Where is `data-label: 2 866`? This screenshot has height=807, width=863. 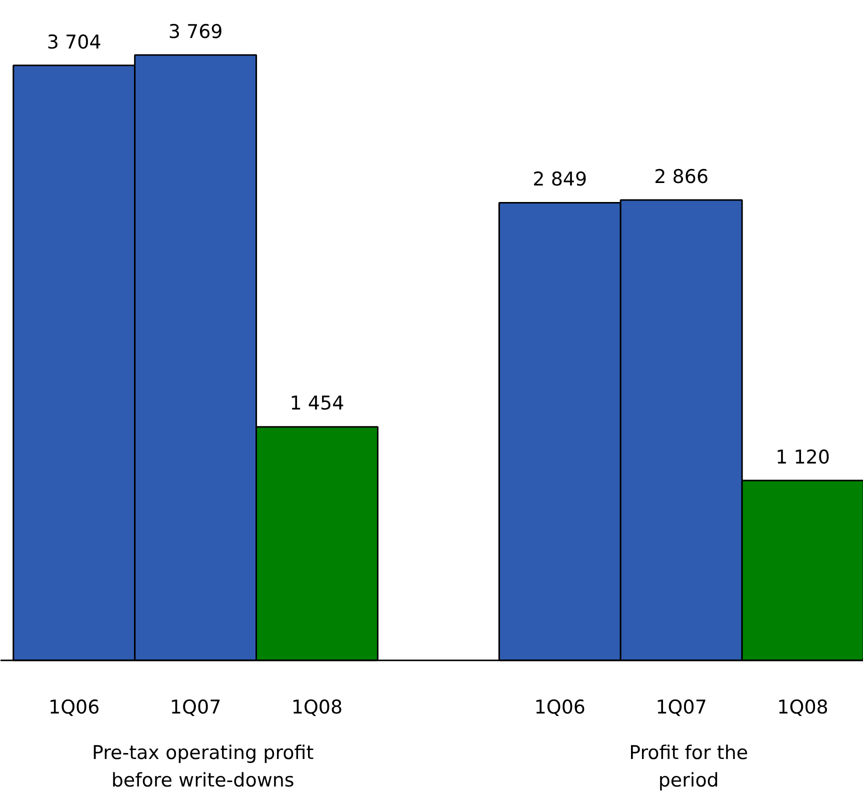
data-label: 2 866 is located at coordinates (681, 177).